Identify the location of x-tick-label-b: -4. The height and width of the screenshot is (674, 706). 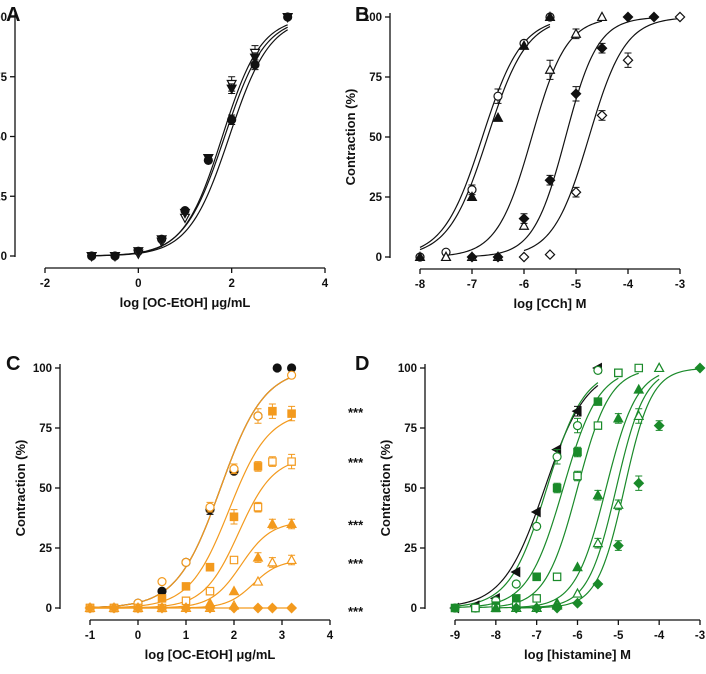
(628, 285).